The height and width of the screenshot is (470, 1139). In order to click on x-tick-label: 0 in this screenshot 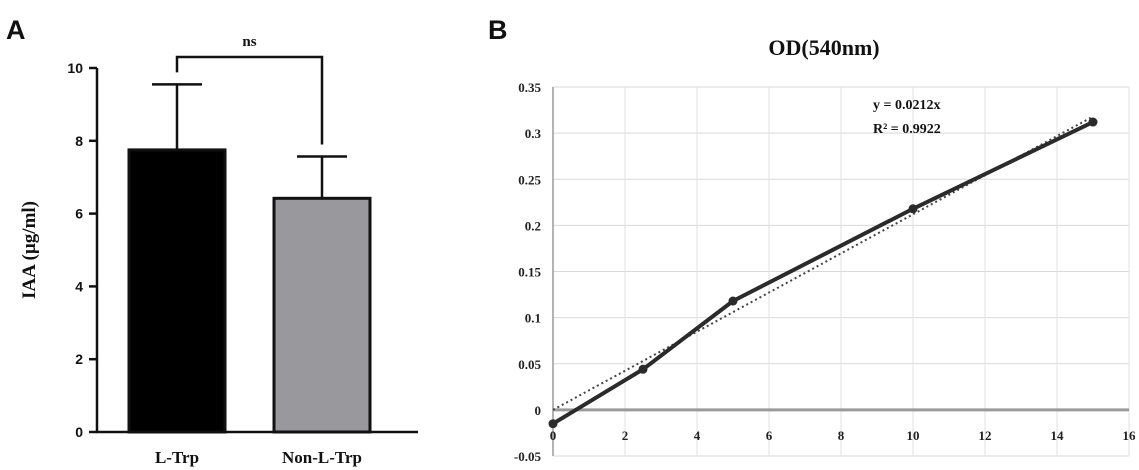, I will do `click(553, 435)`.